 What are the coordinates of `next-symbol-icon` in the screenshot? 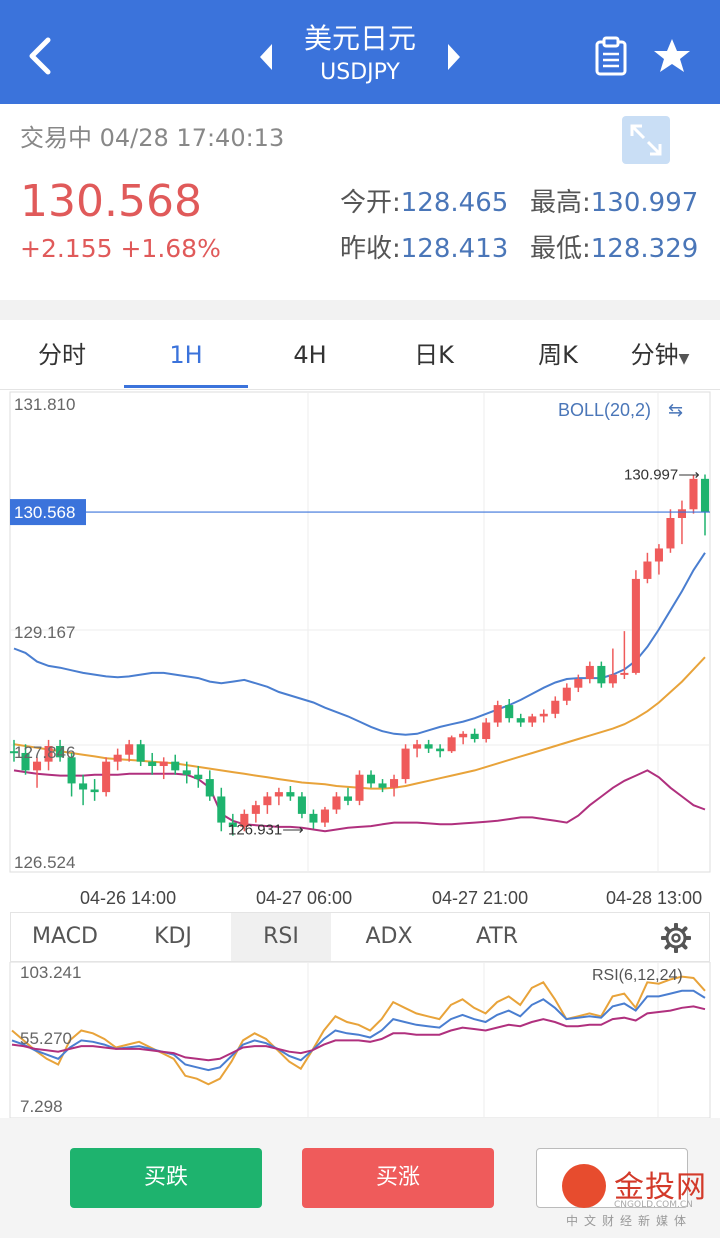 It's located at (454, 57).